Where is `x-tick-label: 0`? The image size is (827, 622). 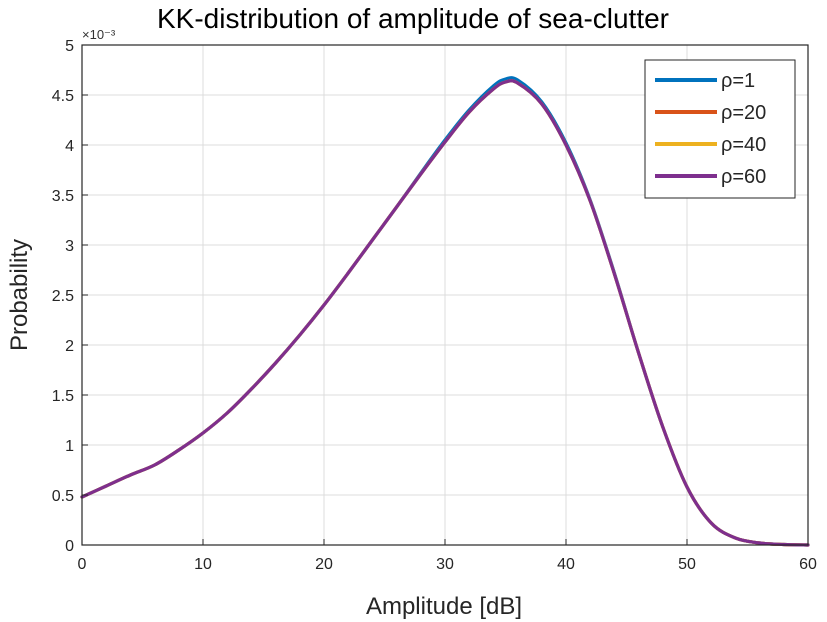
x-tick-label: 0 is located at coordinates (82, 564).